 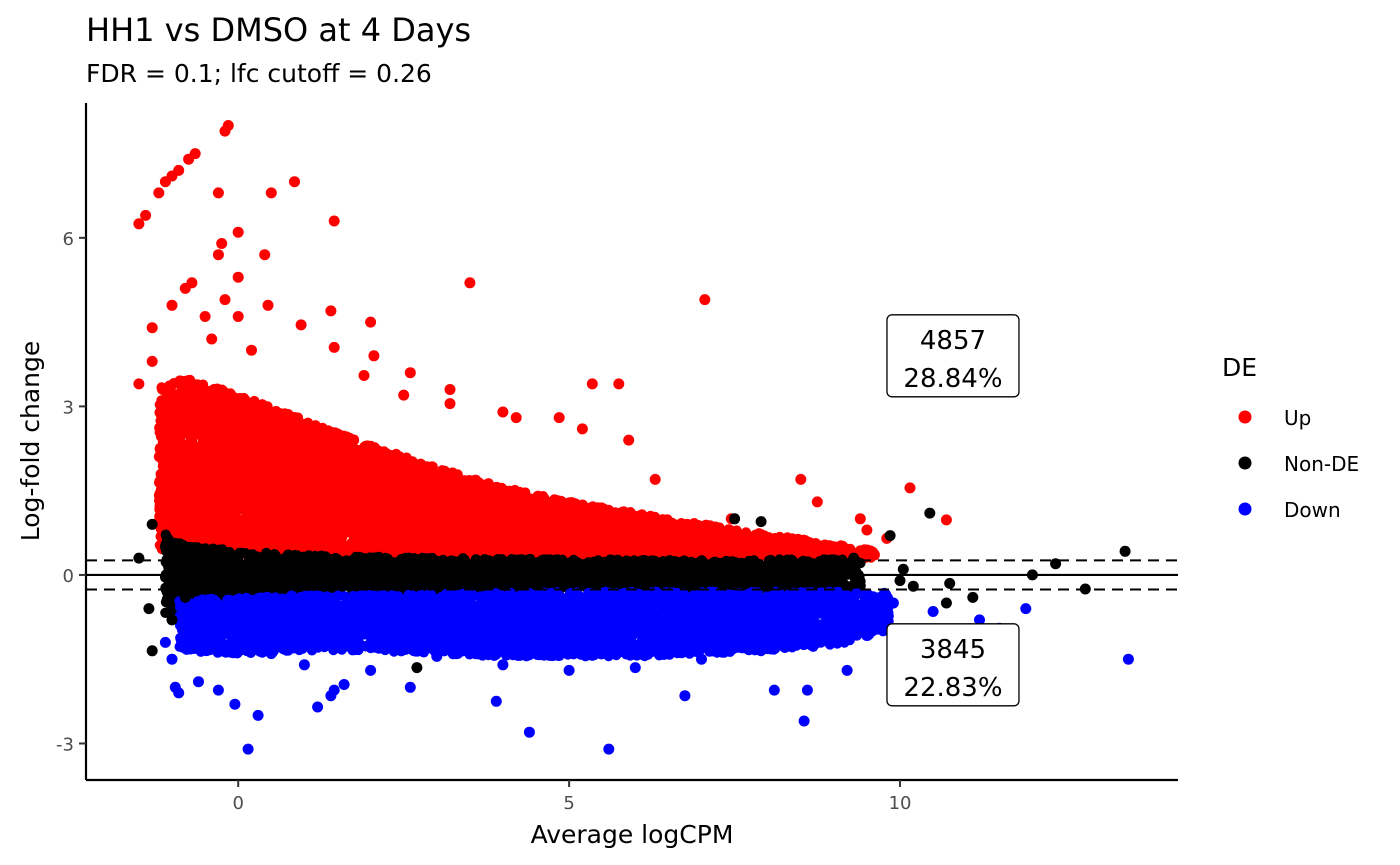 What do you see at coordinates (278, 30) in the screenshot?
I see `chart-title: HH1 vs DMSO at 4 Days` at bounding box center [278, 30].